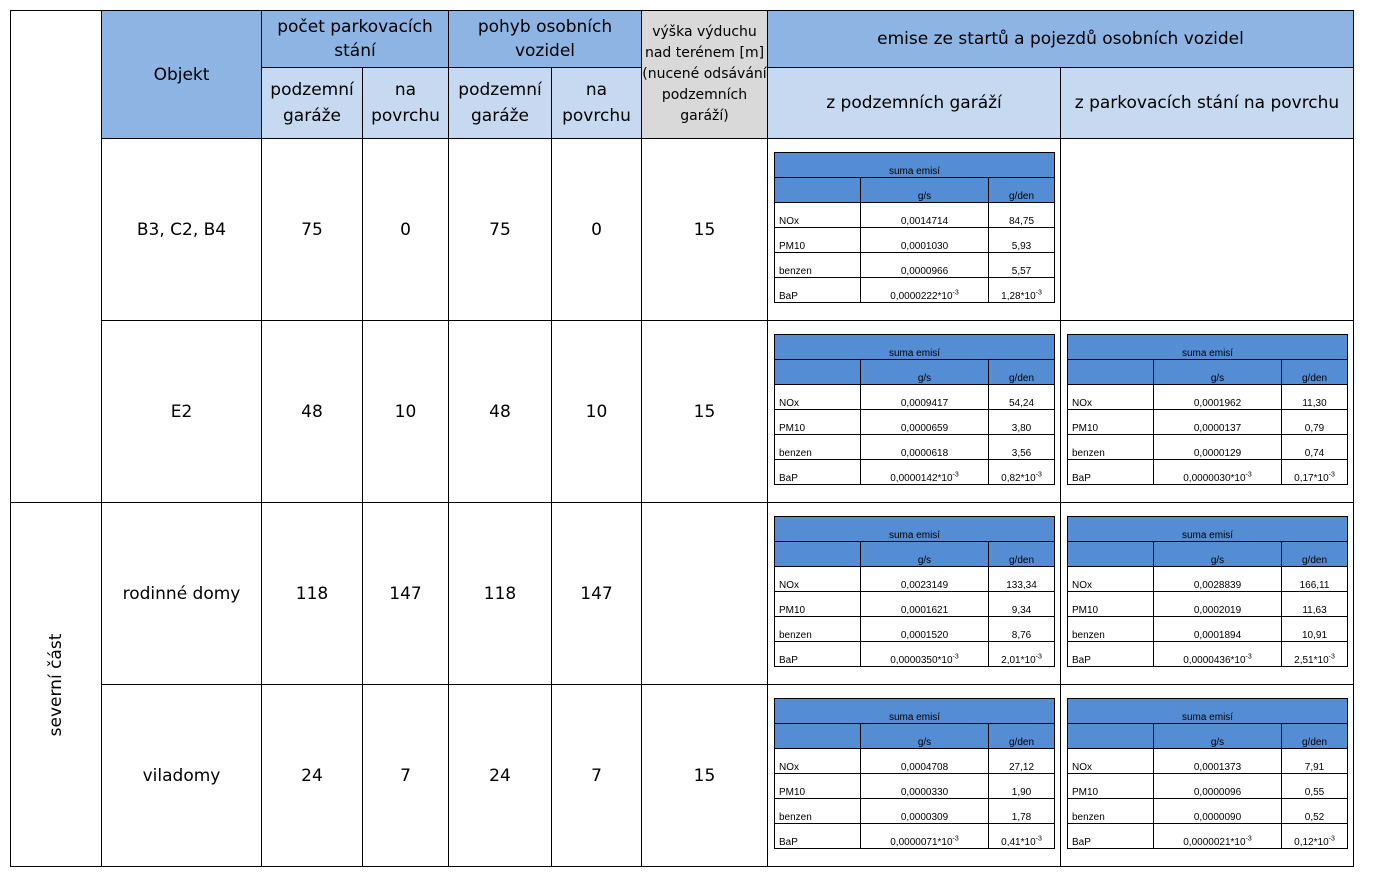 This screenshot has height=880, width=1381. What do you see at coordinates (56, 320) in the screenshot?
I see `side-blank` at bounding box center [56, 320].